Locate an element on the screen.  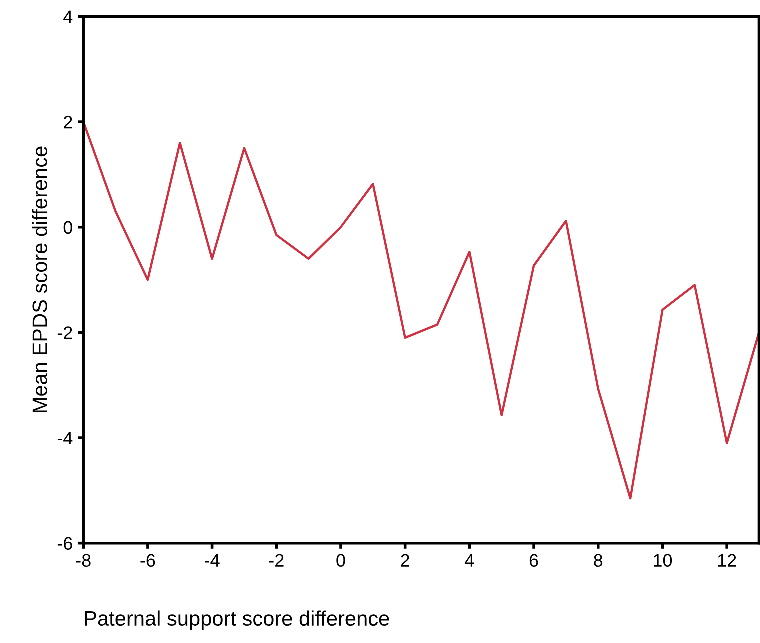
x-tick-label: 10 is located at coordinates (663, 561).